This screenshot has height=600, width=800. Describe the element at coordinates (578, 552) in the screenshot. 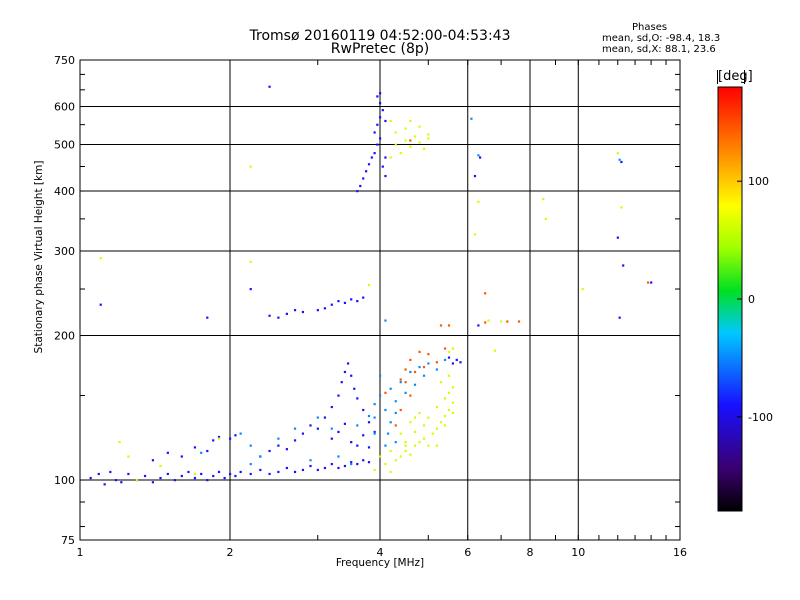

I see `x-tick-label: 10` at that location.